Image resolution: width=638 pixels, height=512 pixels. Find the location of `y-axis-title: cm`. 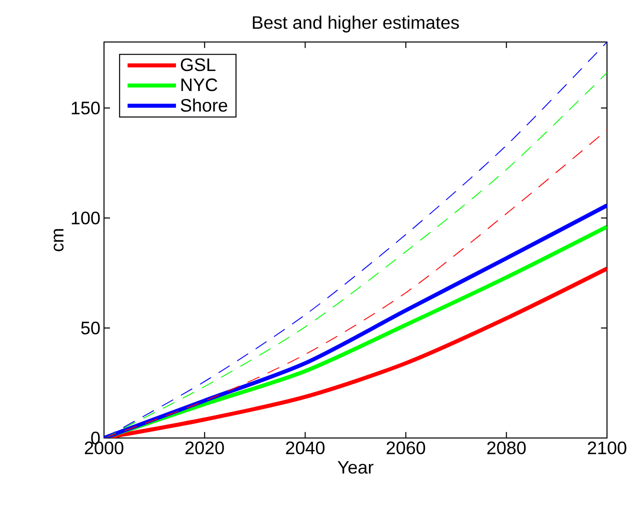

y-axis-title: cm is located at coordinates (59, 240).